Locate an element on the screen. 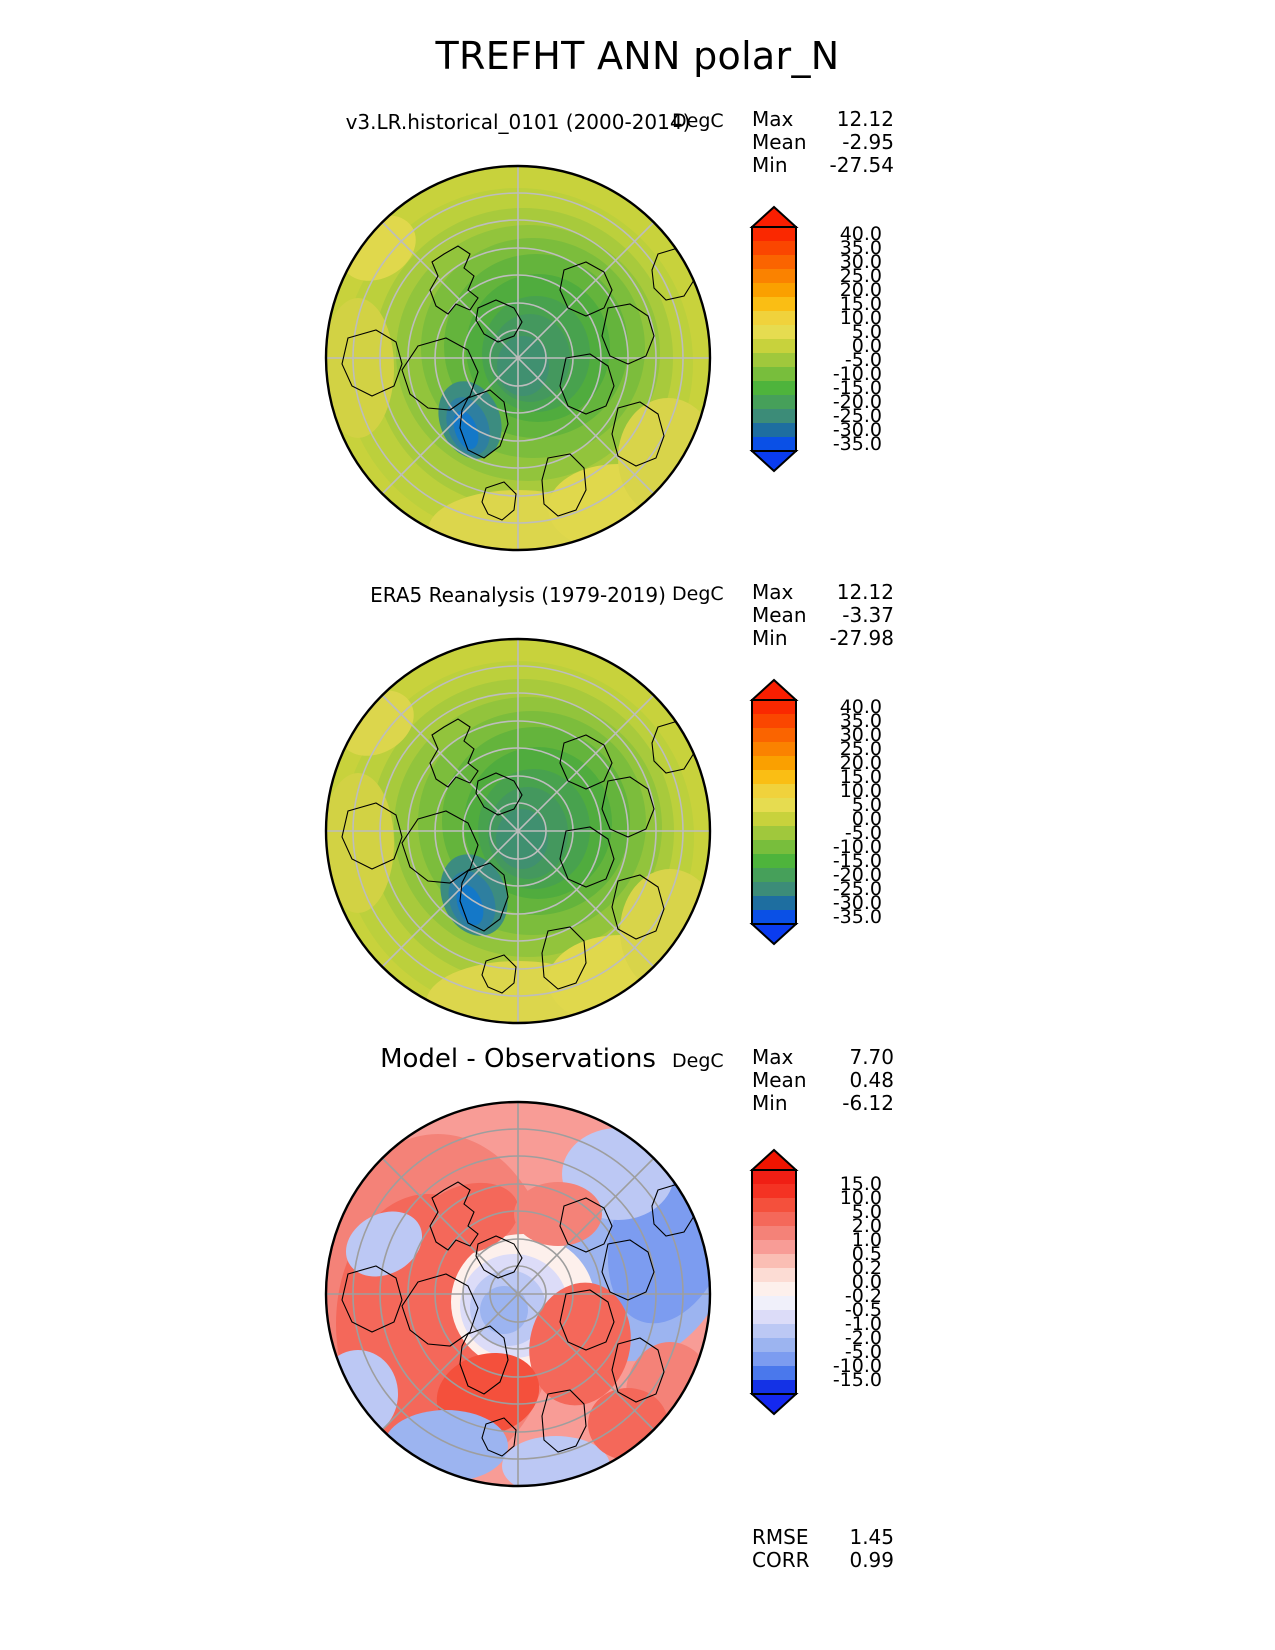  polar-map-model is located at coordinates (518, 358).